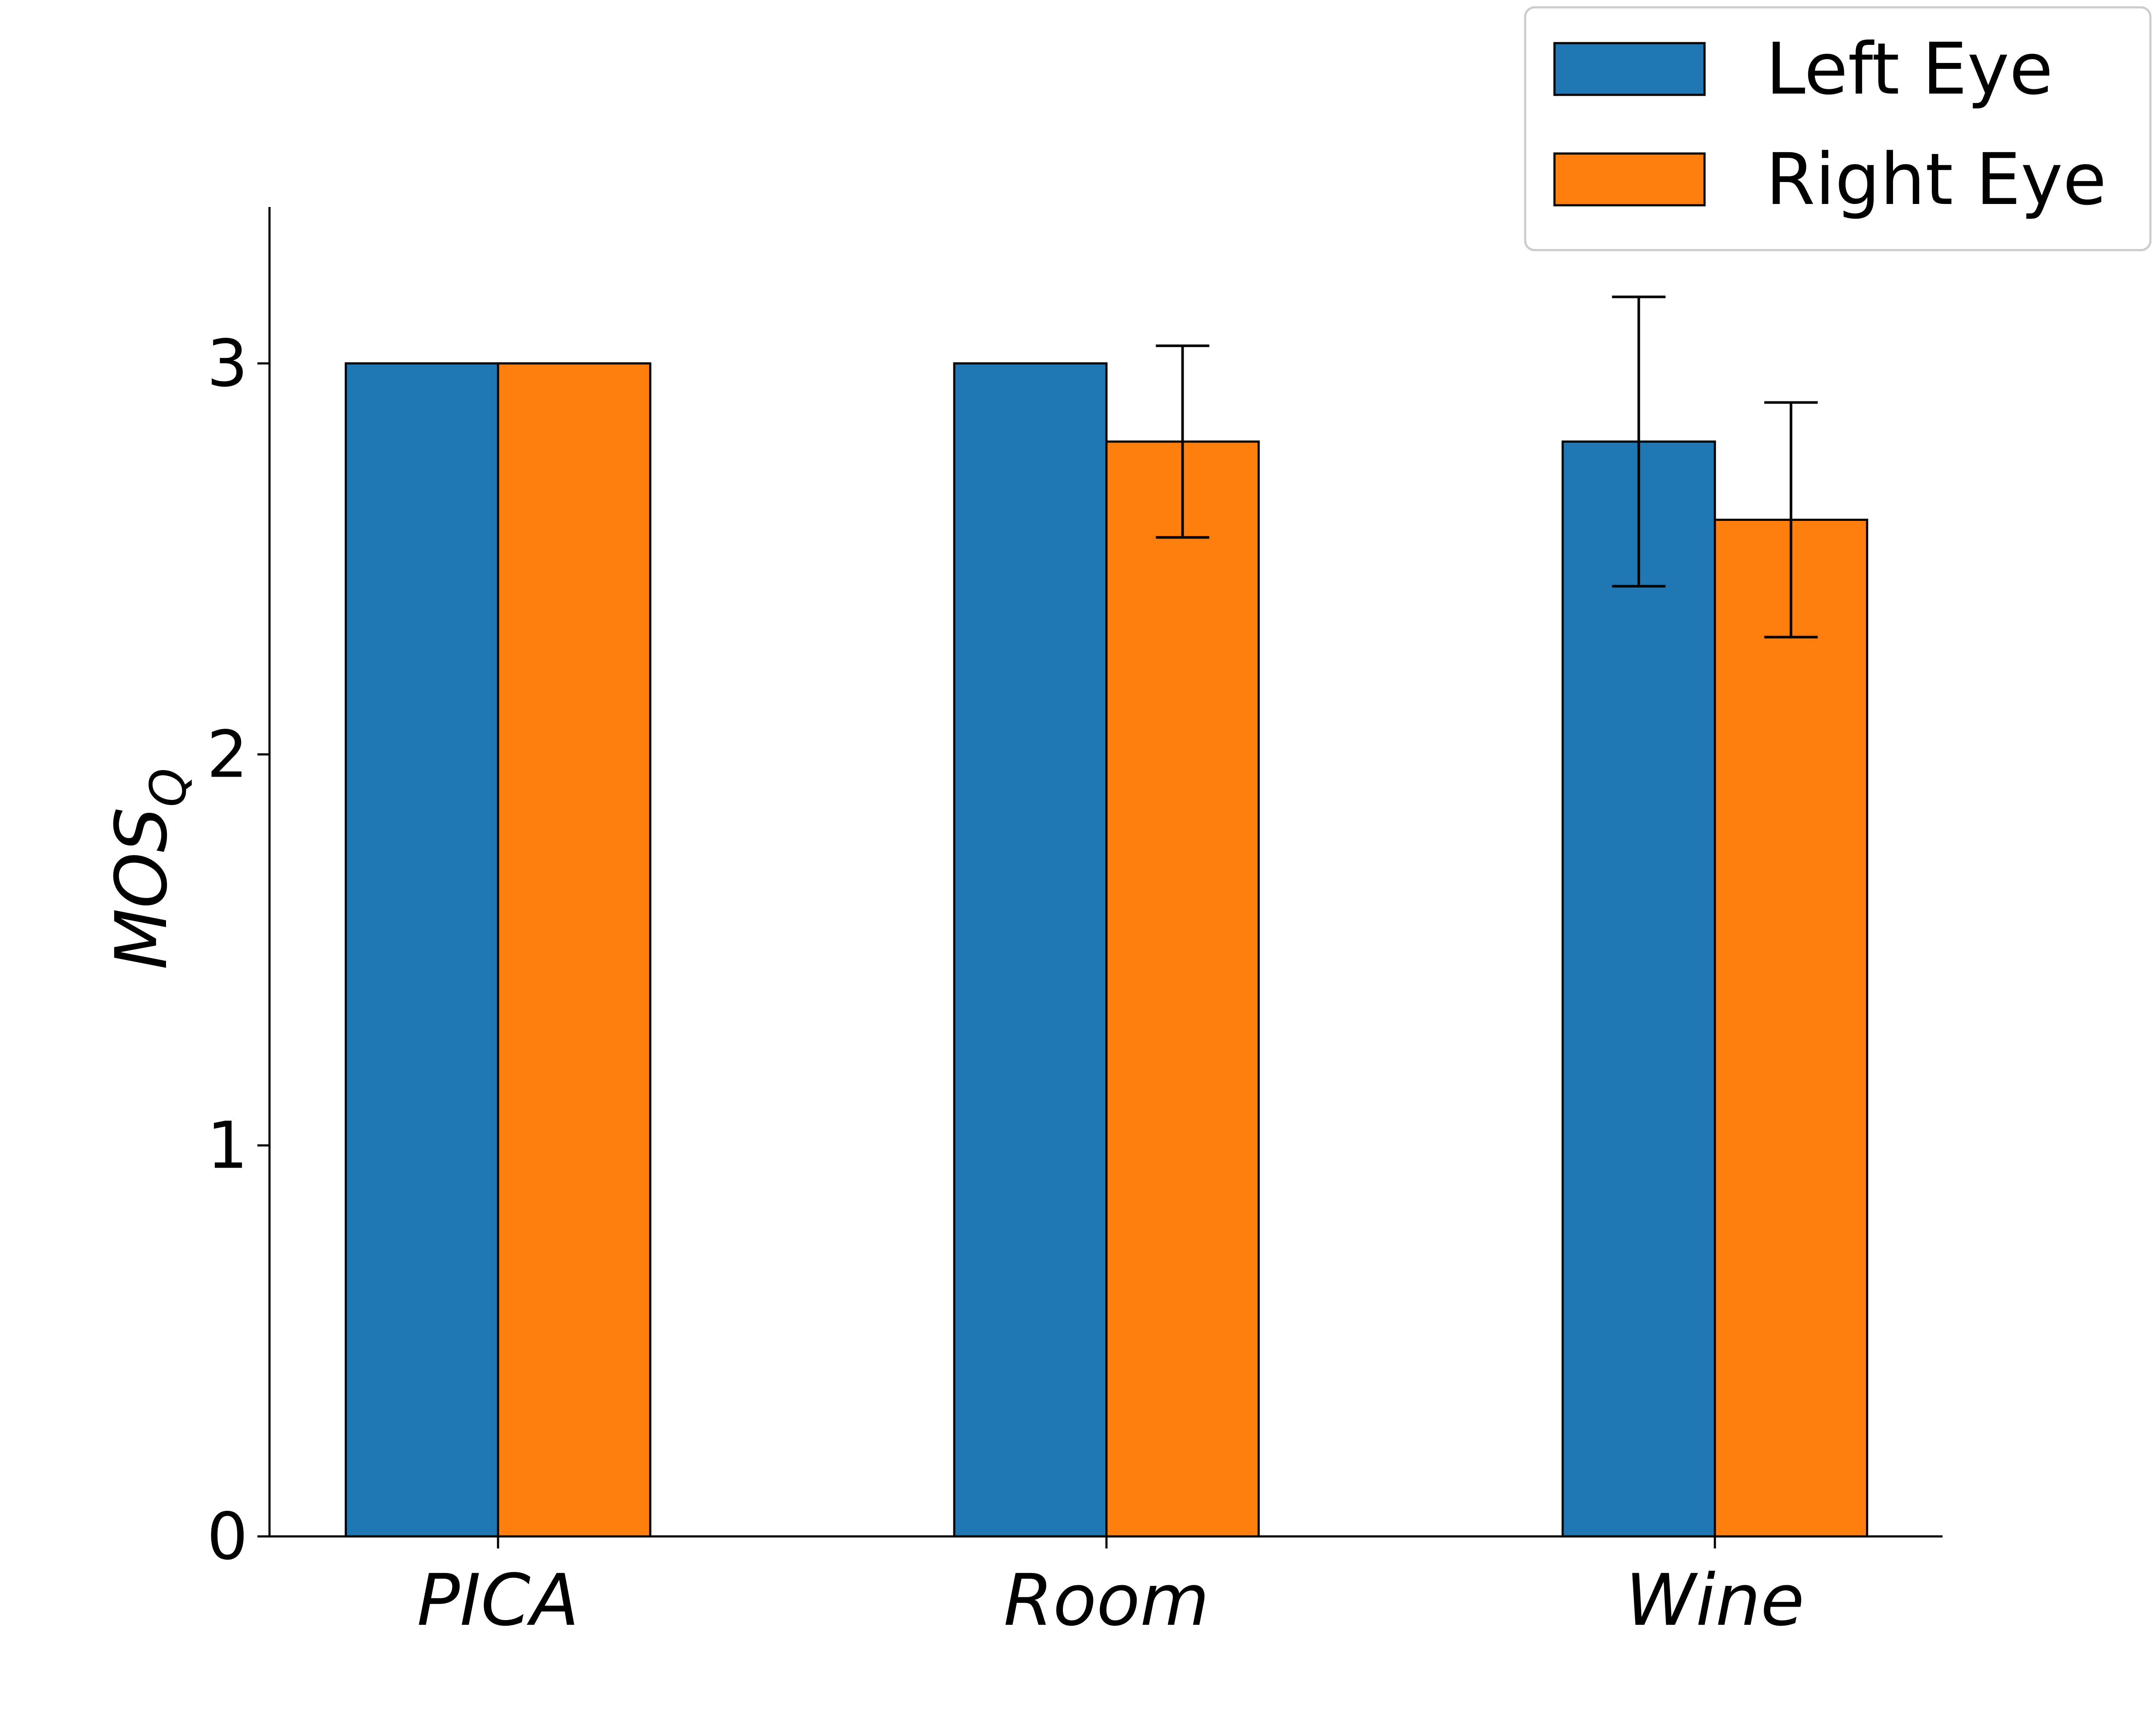  I want to click on y-ticks-group: 0 1 2 3, so click(238, 950).